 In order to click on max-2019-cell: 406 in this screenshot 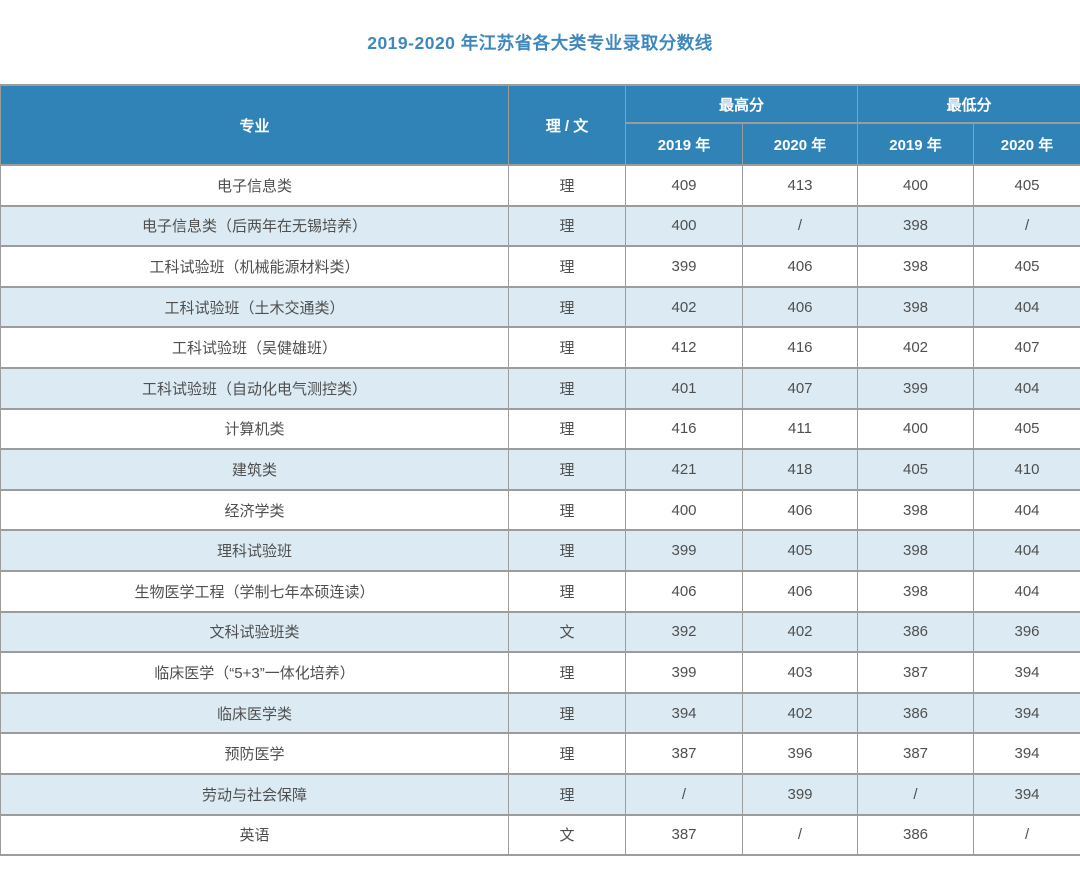, I will do `click(684, 591)`.